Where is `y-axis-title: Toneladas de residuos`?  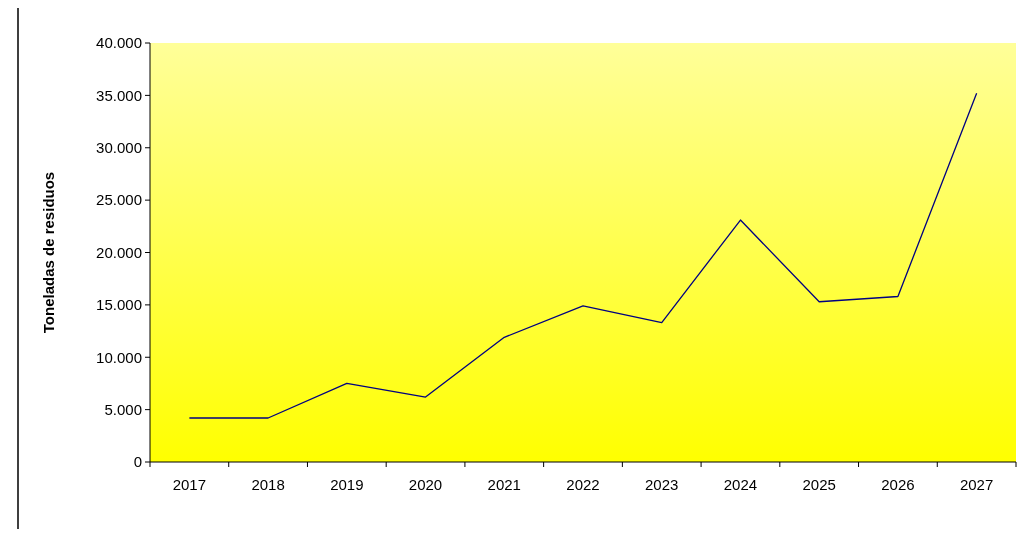 y-axis-title: Toneladas de residuos is located at coordinates (48, 252).